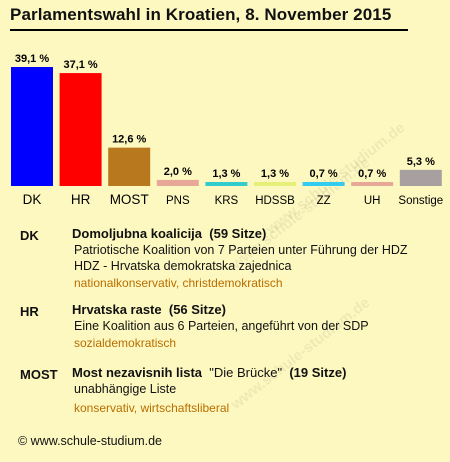 This screenshot has height=462, width=450. What do you see at coordinates (300, 353) in the screenshot?
I see `watermark: www.schule-studium.de` at bounding box center [300, 353].